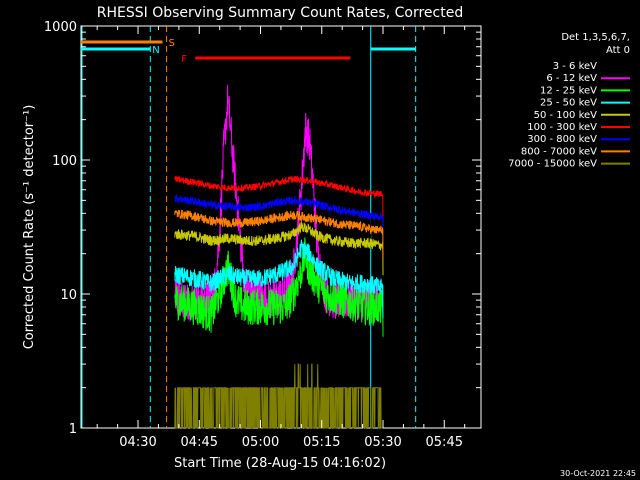 The height and width of the screenshot is (480, 640). I want to click on x-axis-label: Start Time (28-Aug-15 04:16:02), so click(280, 463).